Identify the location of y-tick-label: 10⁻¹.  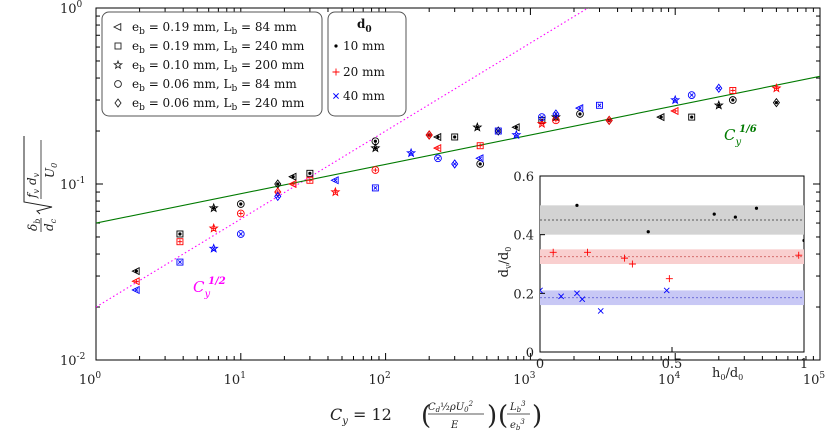
(72, 184).